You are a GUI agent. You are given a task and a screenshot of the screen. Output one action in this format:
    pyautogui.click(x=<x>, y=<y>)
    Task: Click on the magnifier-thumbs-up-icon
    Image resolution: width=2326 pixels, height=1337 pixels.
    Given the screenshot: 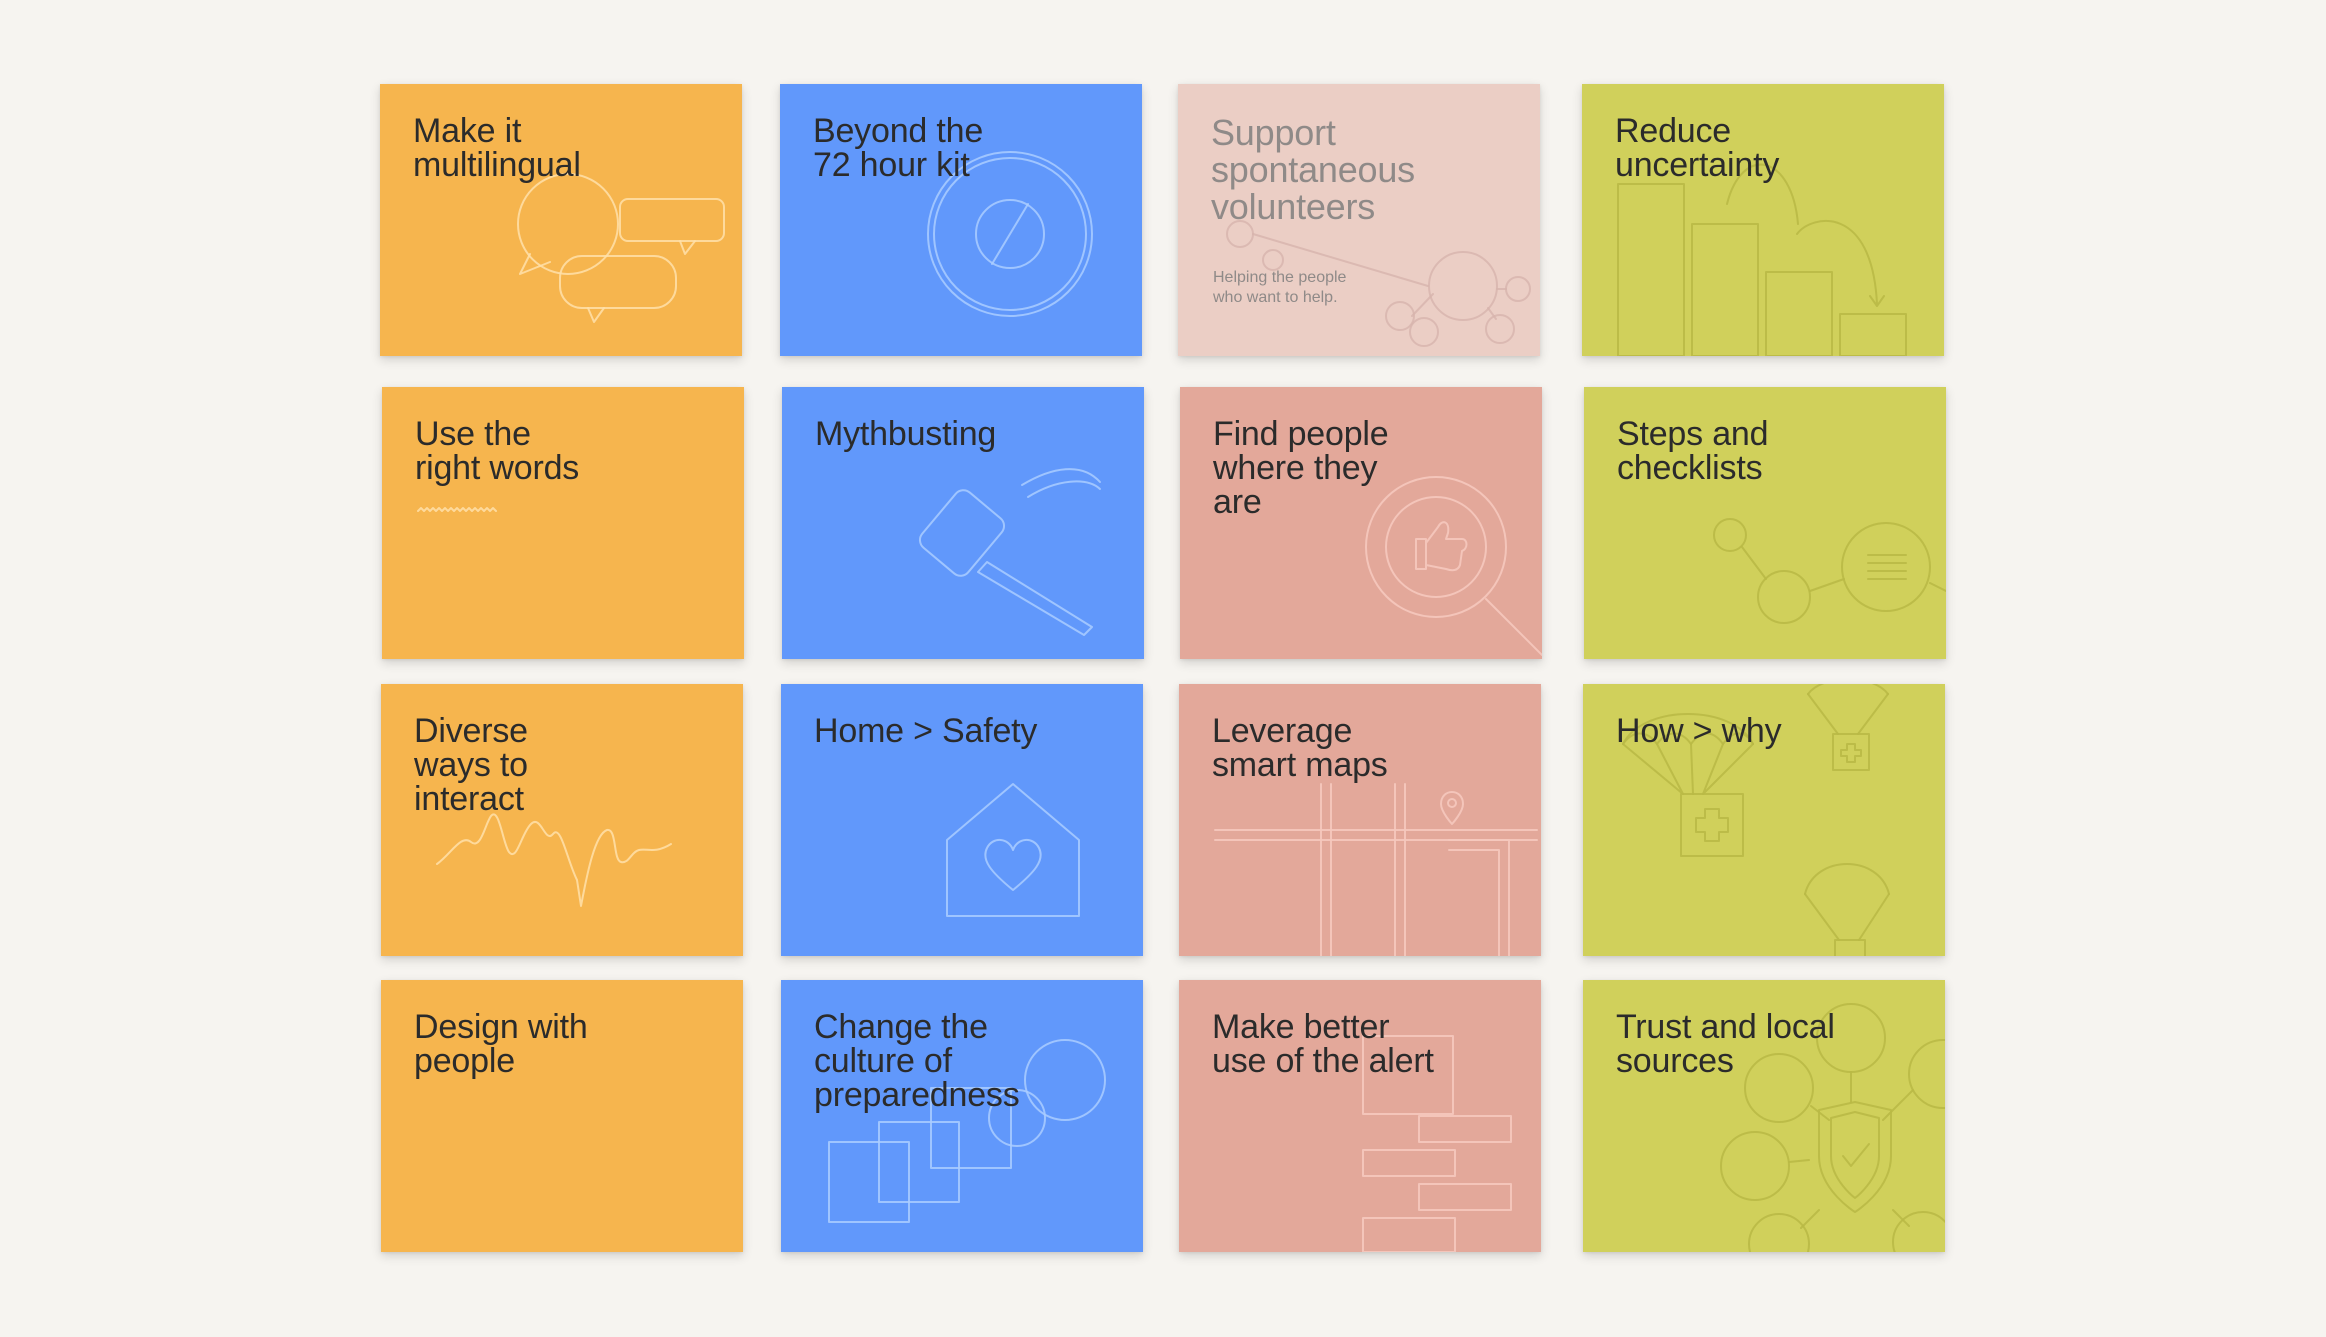 What is the action you would take?
    pyautogui.click(x=1453, y=566)
    